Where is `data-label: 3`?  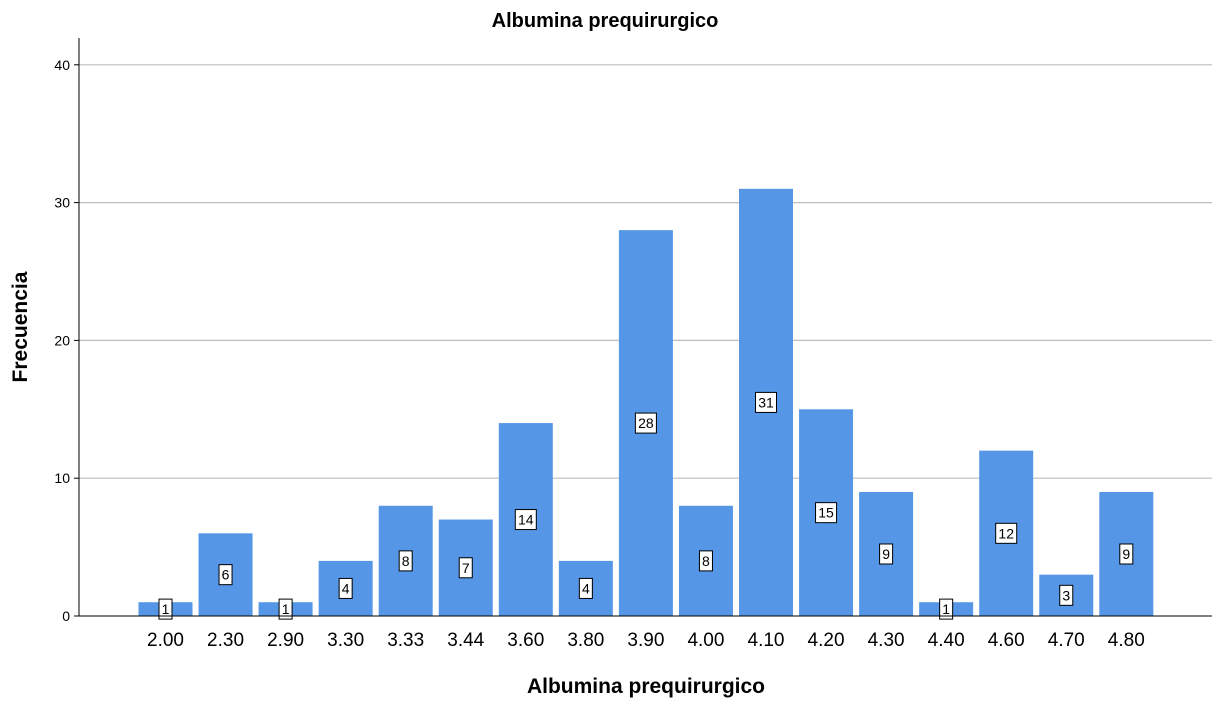
data-label: 3 is located at coordinates (1066, 595).